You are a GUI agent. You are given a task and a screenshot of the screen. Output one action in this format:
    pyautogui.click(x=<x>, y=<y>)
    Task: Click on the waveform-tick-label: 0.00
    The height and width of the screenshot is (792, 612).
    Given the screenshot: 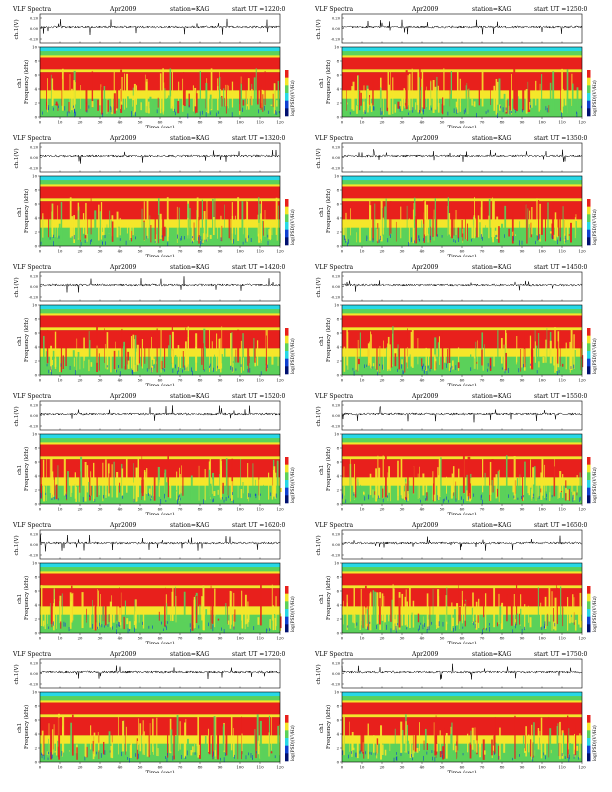 What is the action you would take?
    pyautogui.click(x=34, y=545)
    